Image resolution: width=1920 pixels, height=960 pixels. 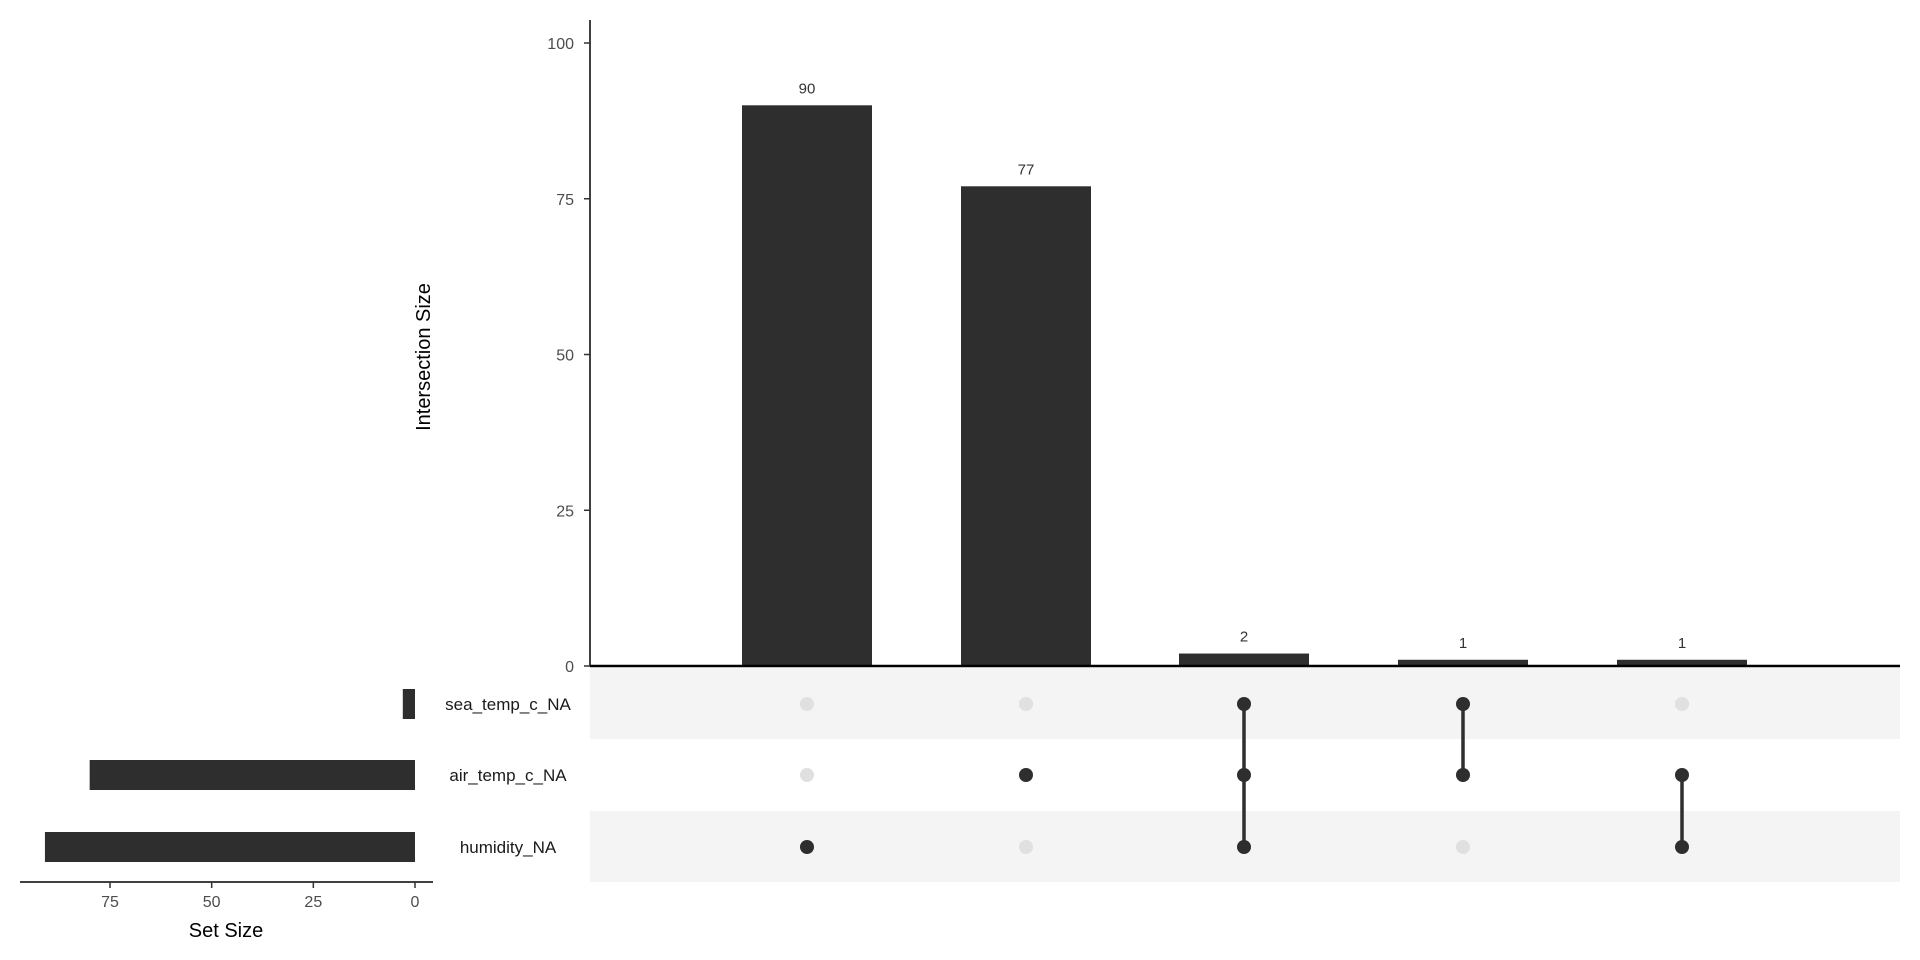 I want to click on set-size-axis: 75 50 25 0, so click(x=226, y=896).